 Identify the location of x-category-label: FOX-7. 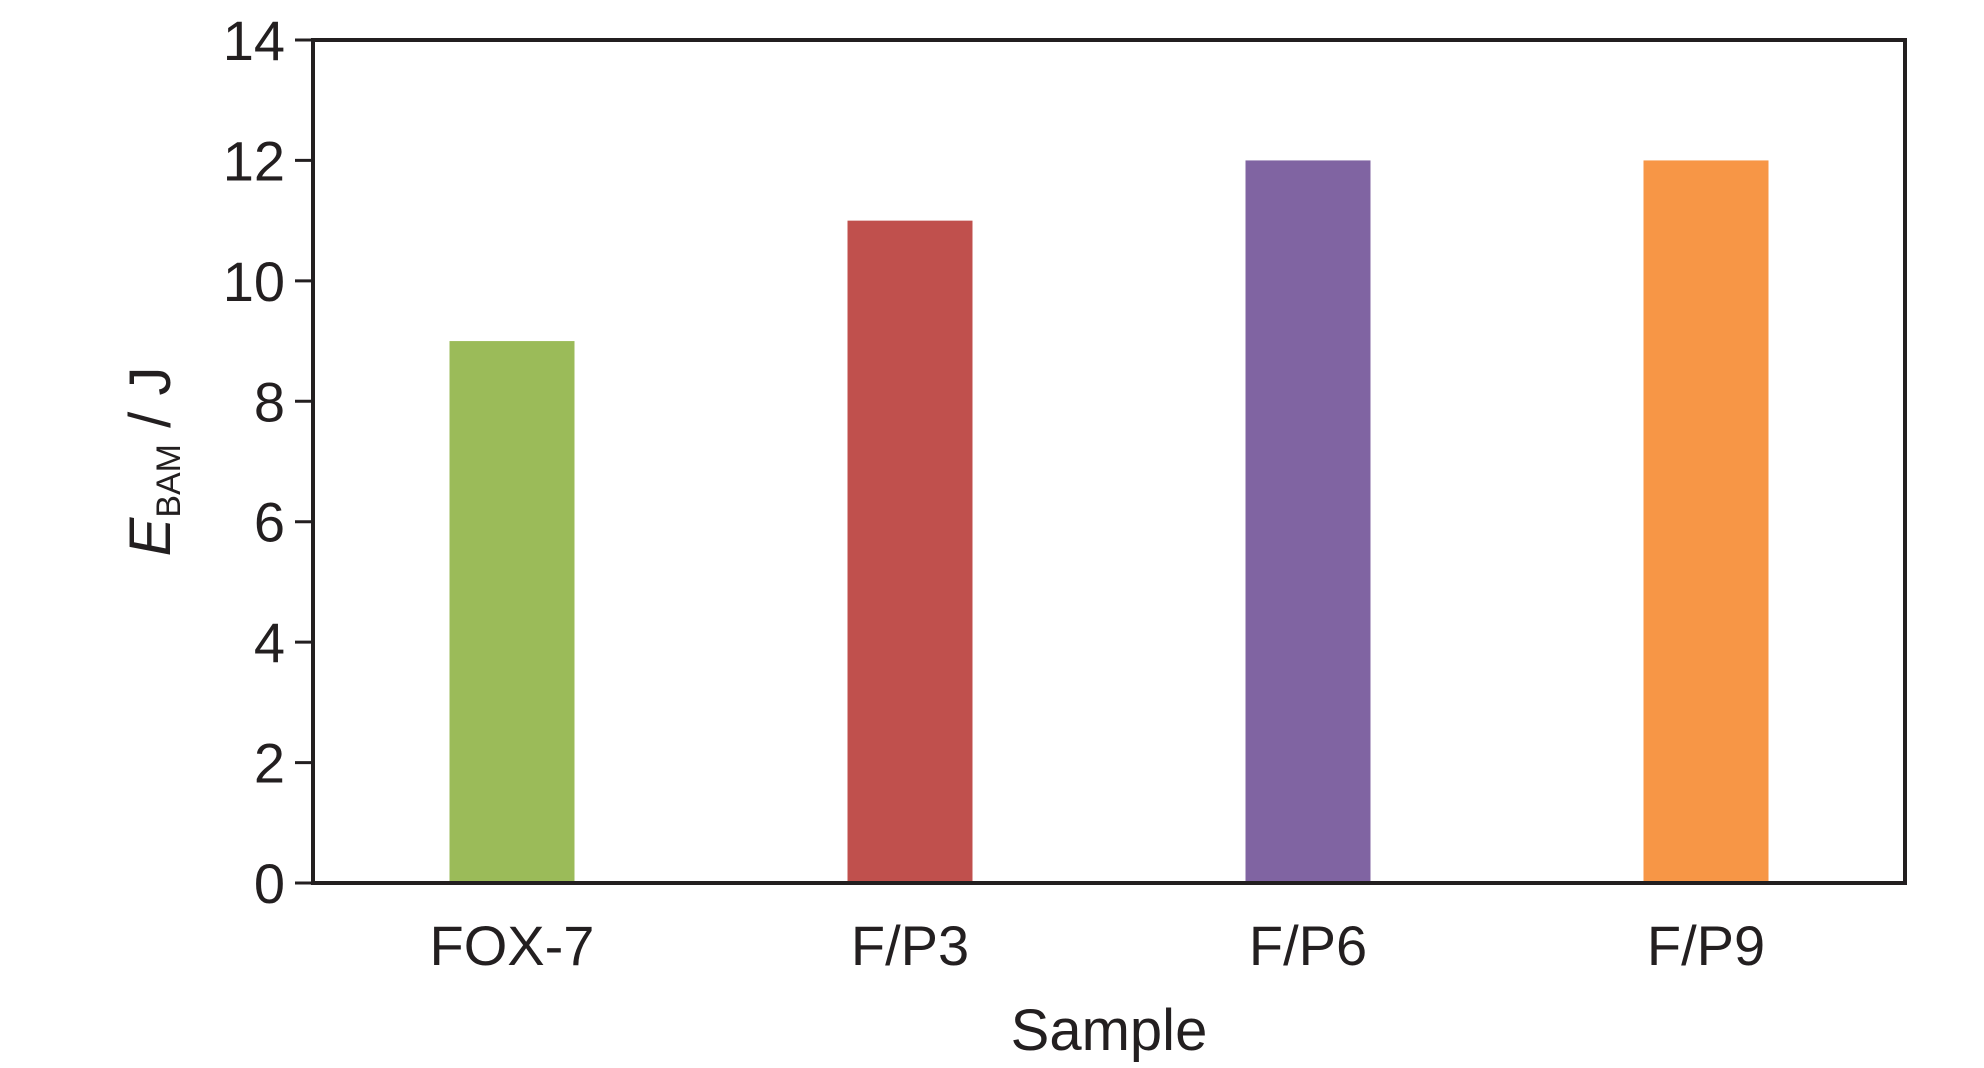
(512, 945).